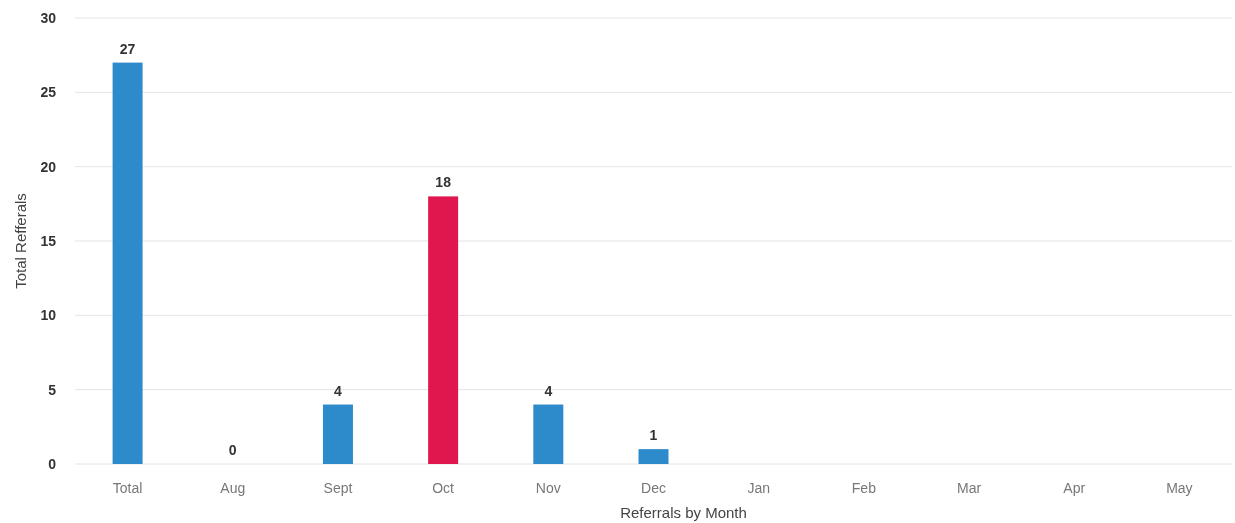  What do you see at coordinates (232, 450) in the screenshot?
I see `data-label: 0` at bounding box center [232, 450].